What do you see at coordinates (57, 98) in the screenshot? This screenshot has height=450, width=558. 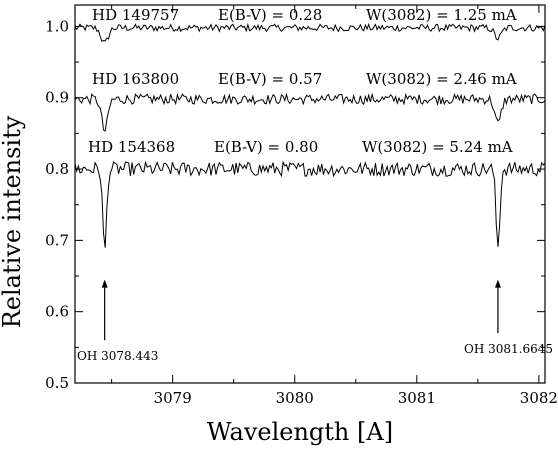 I see `y-tick-label: 0.9` at bounding box center [57, 98].